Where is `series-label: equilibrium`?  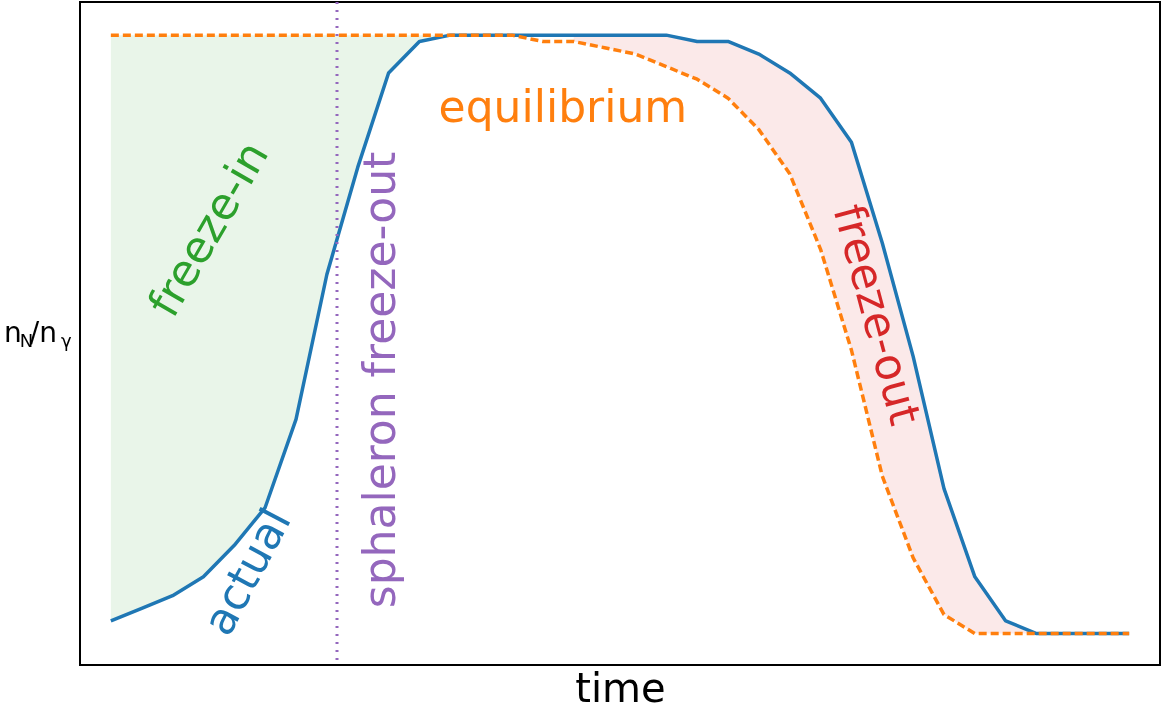 series-label: equilibrium is located at coordinates (563, 107).